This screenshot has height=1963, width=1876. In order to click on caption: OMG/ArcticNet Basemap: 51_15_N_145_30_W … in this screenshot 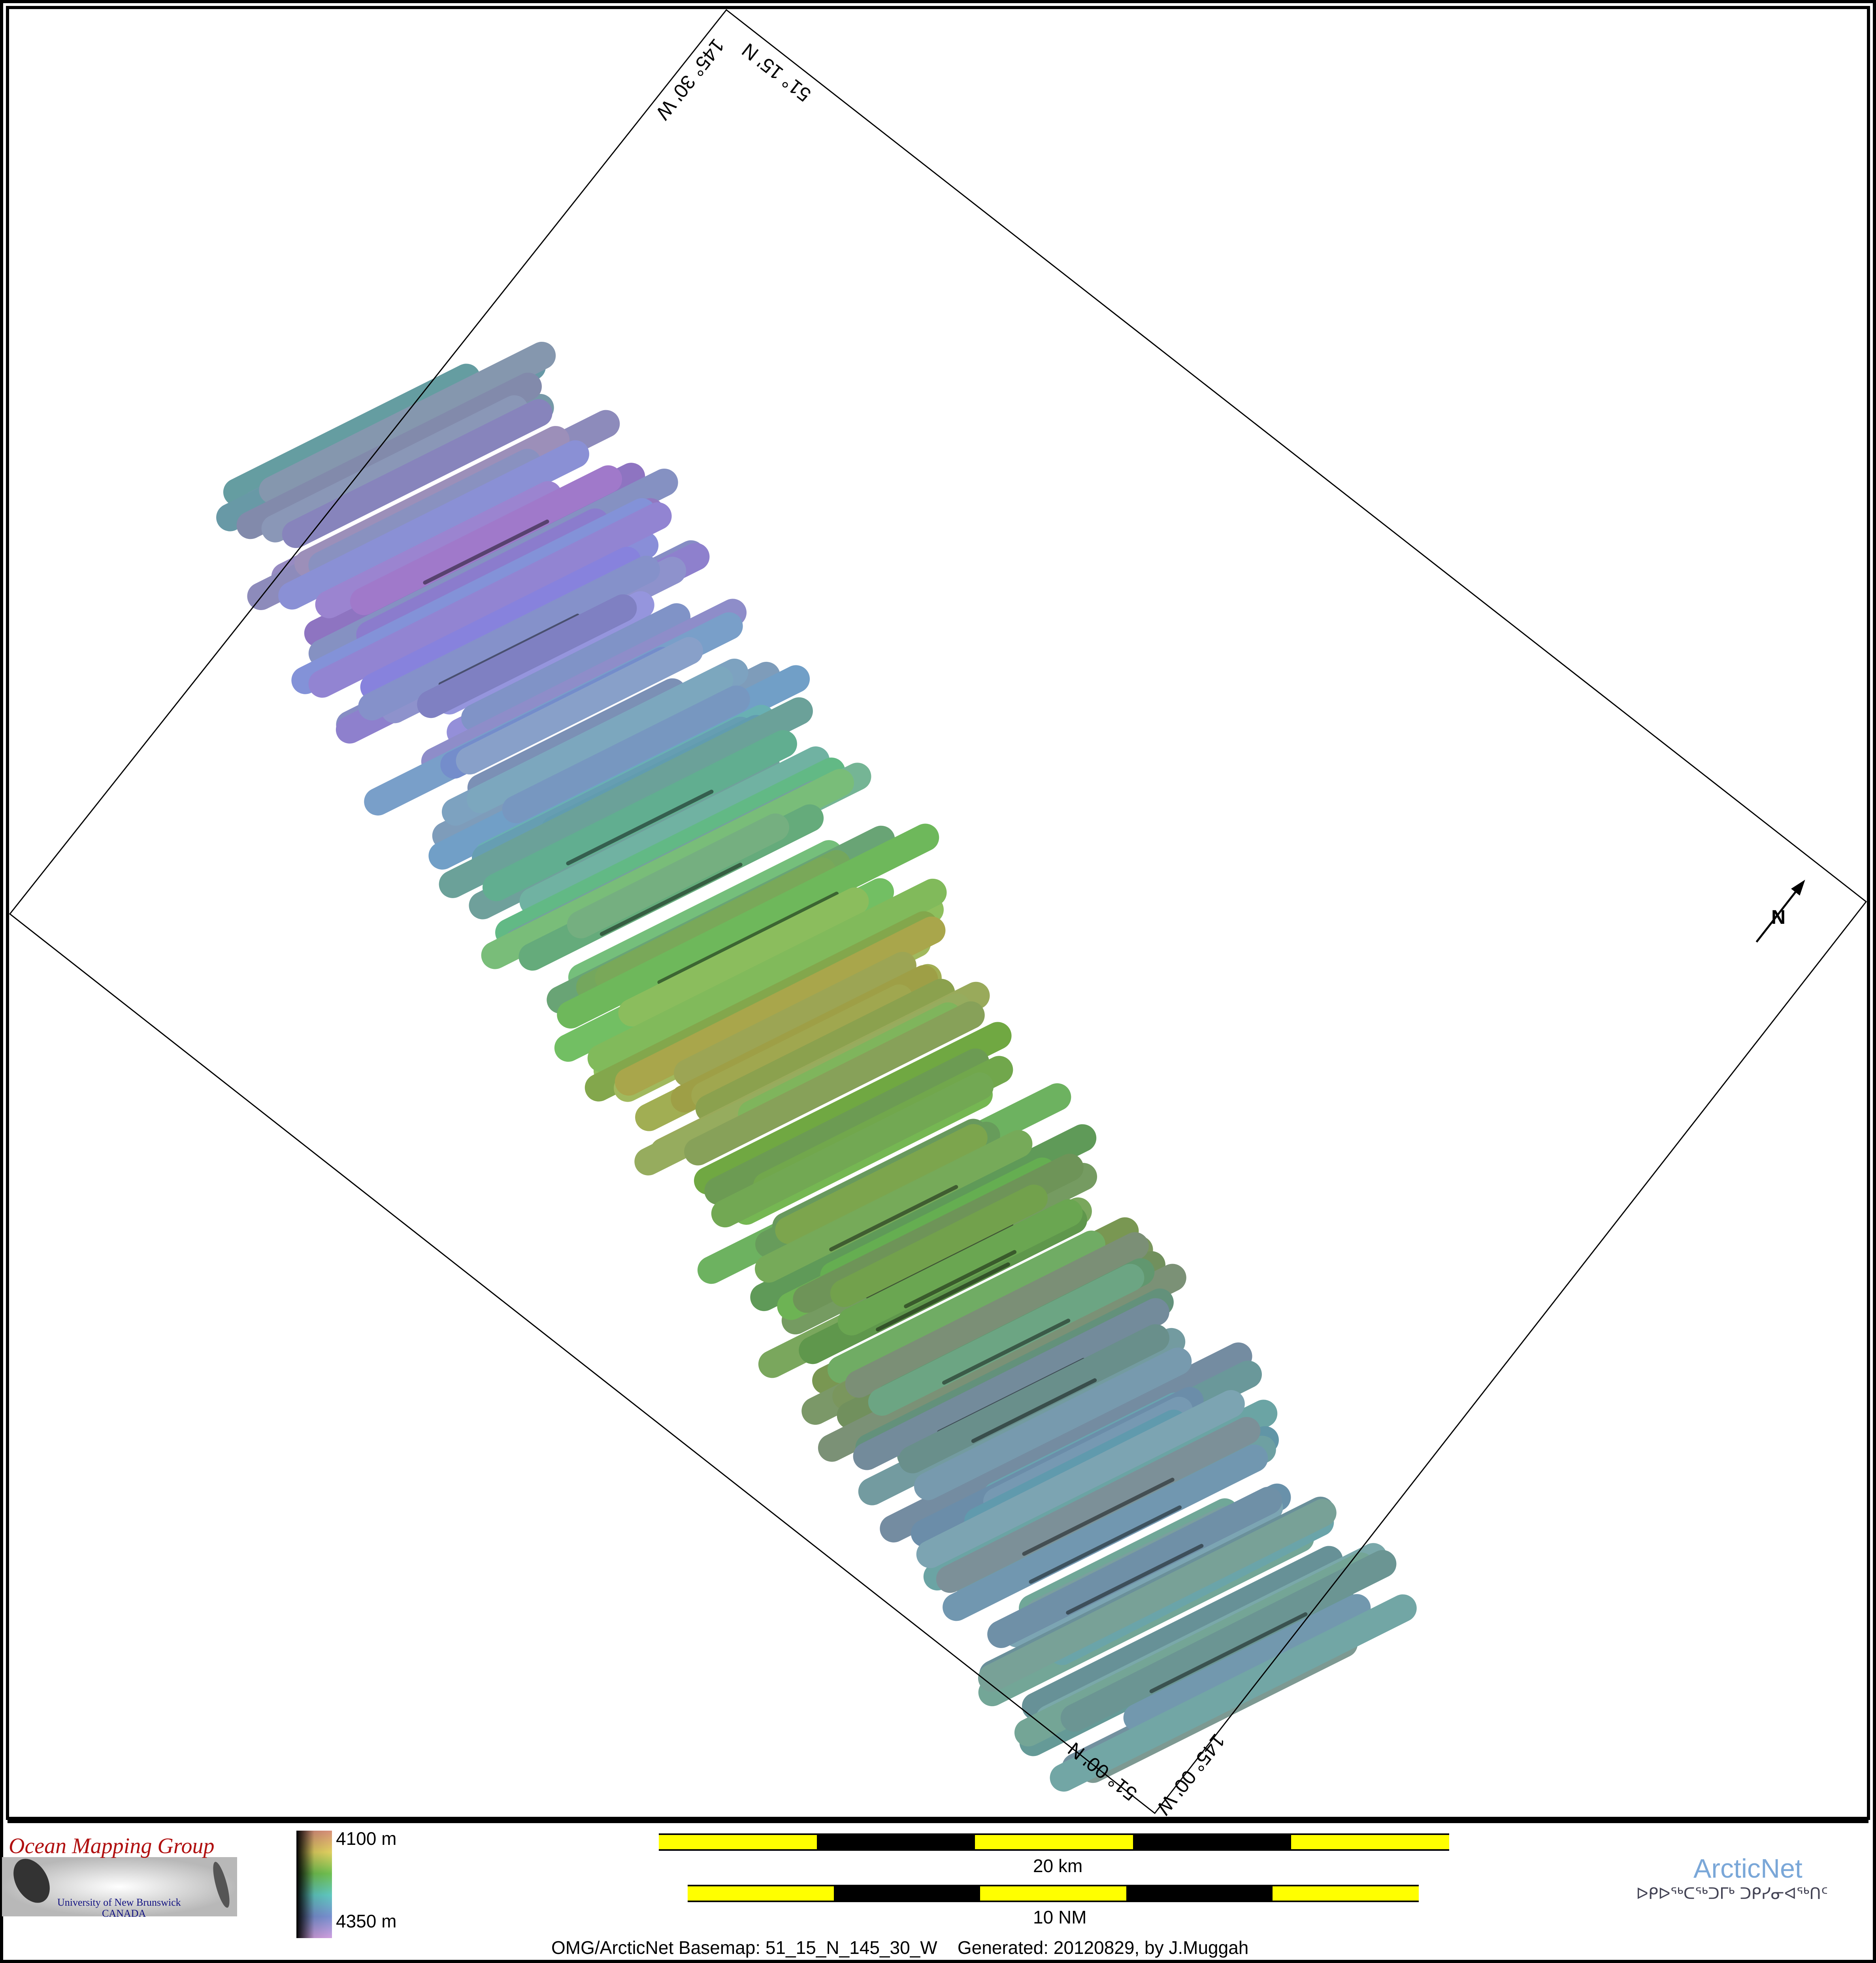, I will do `click(900, 1947)`.